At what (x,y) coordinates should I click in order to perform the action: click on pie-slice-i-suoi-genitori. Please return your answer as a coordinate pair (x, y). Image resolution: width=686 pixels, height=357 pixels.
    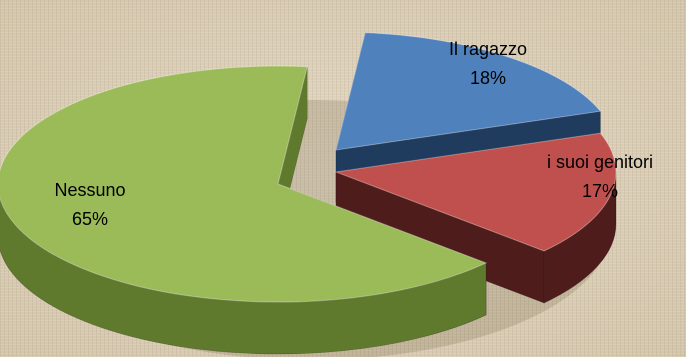
    Looking at the image, I should click on (475, 192).